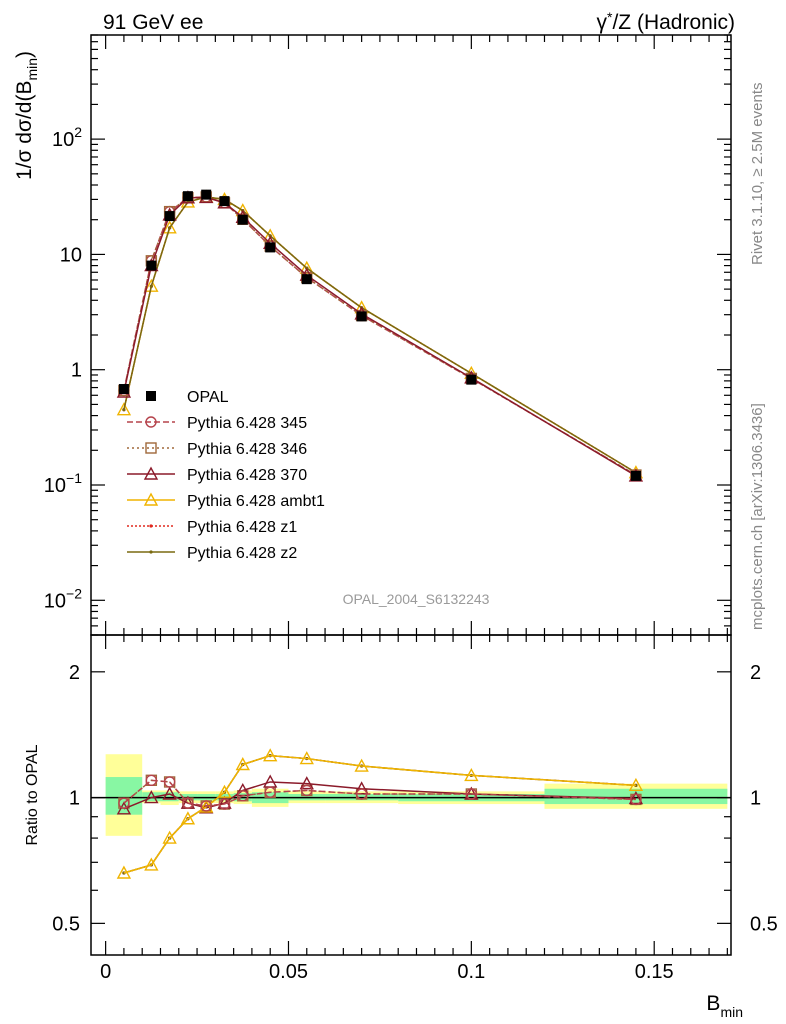 This screenshot has width=786, height=1024. I want to click on y-tick-label: 2, so click(74, 673).